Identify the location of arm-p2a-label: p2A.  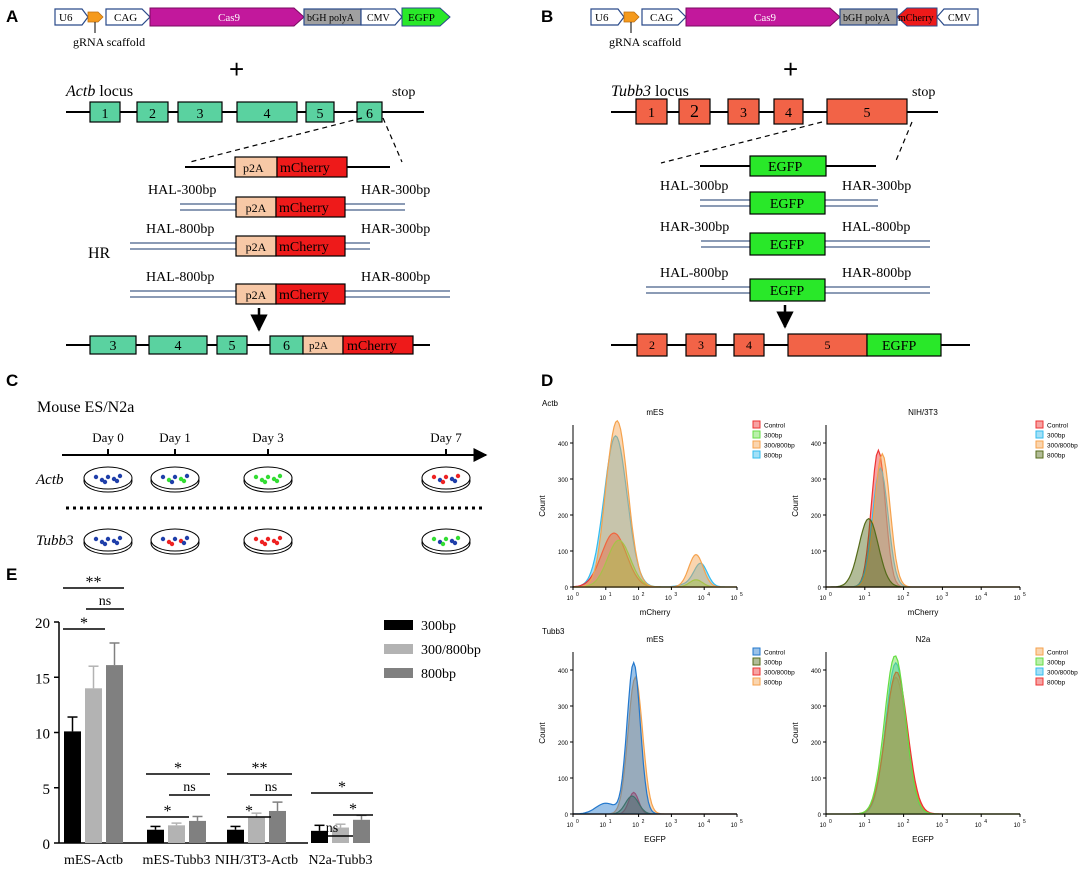
(256, 208).